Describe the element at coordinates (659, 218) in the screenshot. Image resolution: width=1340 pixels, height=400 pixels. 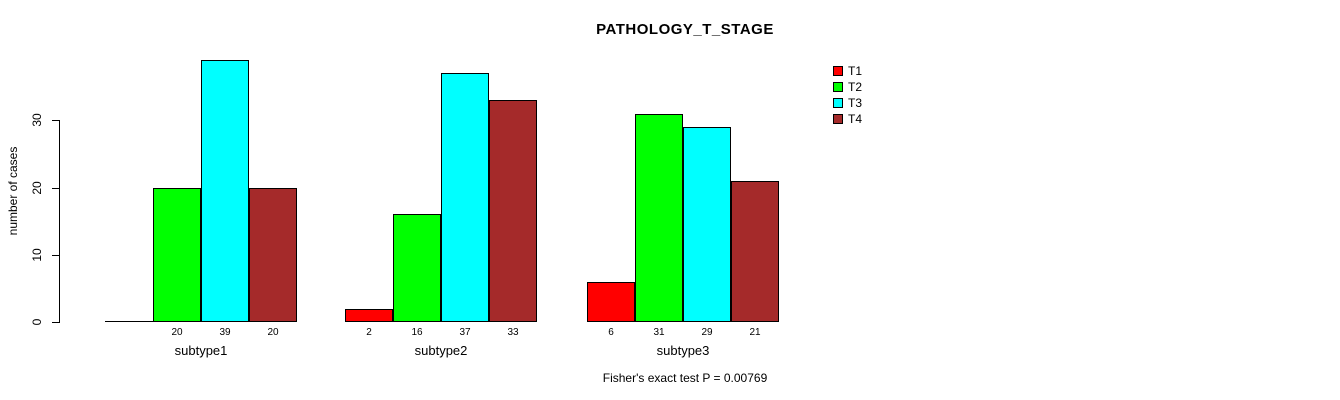
I see `bar-t2-subtype3` at that location.